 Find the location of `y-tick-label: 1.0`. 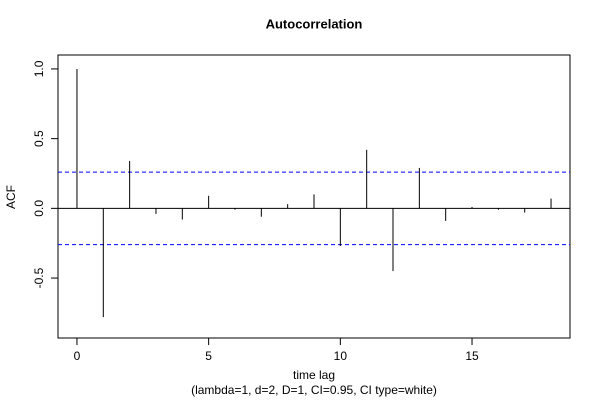

y-tick-label: 1.0 is located at coordinates (39, 68).